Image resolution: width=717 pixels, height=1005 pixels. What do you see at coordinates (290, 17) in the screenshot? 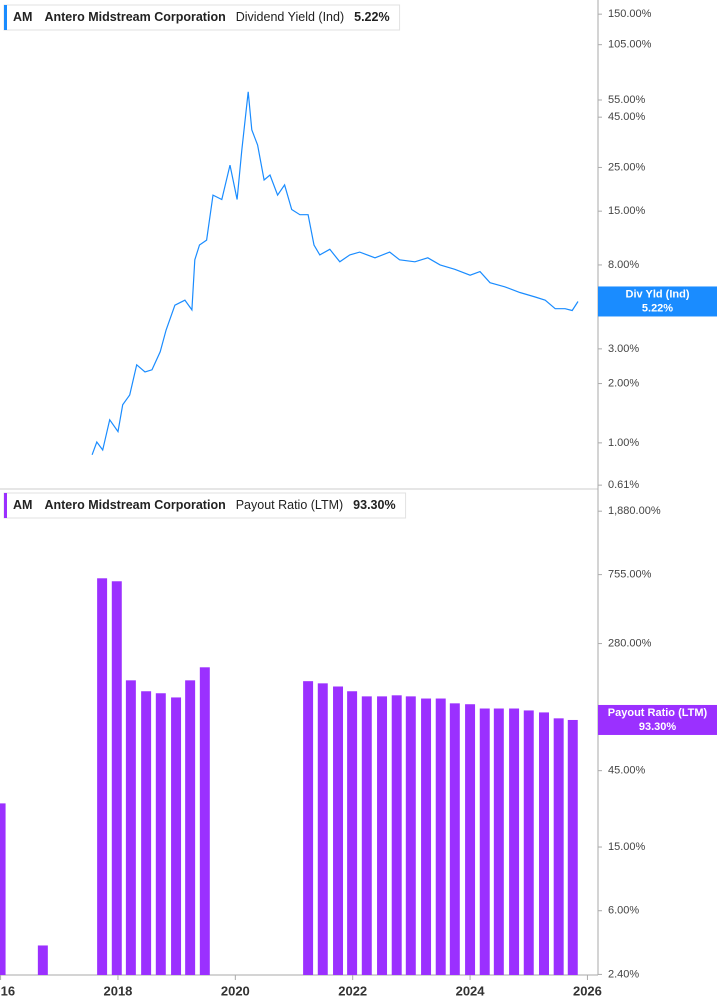
I see `legend-entry: Dividend Yield (Ind)` at bounding box center [290, 17].